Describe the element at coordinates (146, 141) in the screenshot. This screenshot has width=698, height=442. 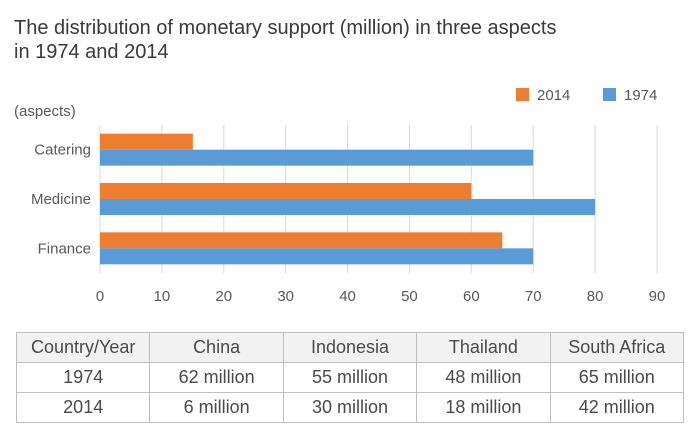
I see `bar-catering-2014` at that location.